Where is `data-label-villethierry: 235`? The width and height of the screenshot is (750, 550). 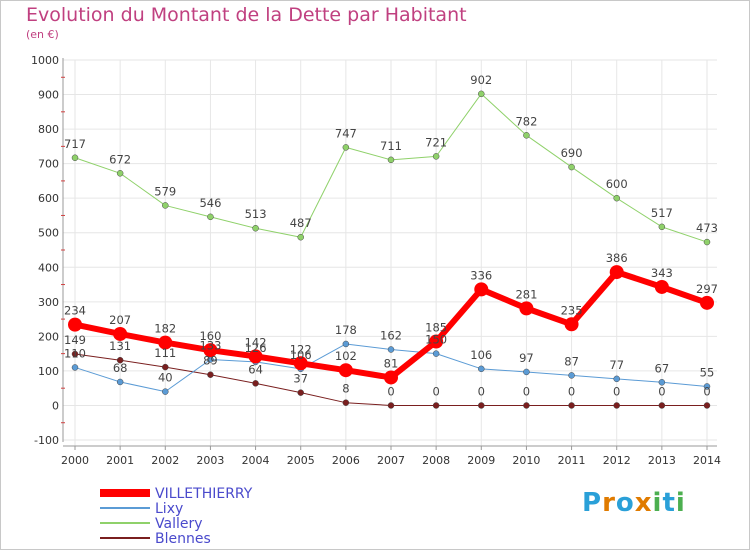 data-label-villethierry: 235 is located at coordinates (572, 310).